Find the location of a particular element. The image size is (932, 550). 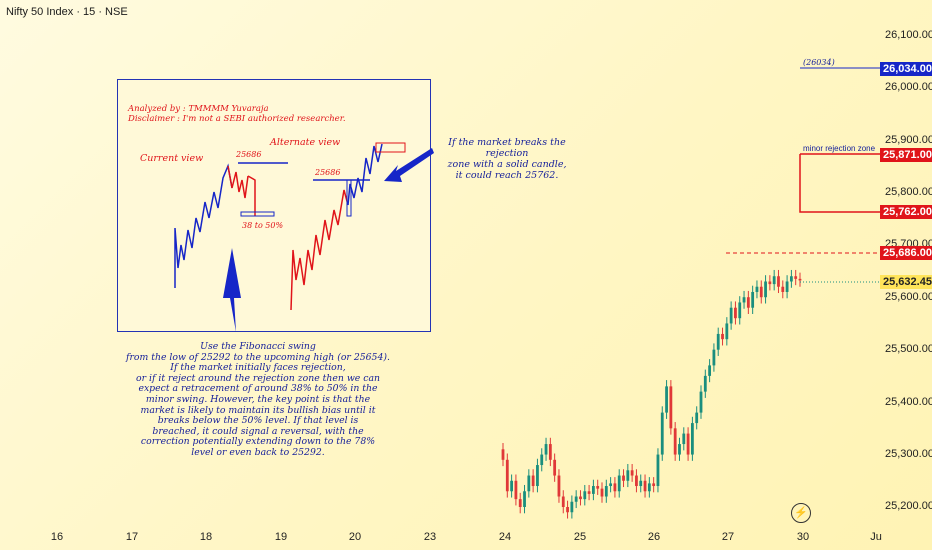

alternate-view-label: Alternate view is located at coordinates (305, 142).